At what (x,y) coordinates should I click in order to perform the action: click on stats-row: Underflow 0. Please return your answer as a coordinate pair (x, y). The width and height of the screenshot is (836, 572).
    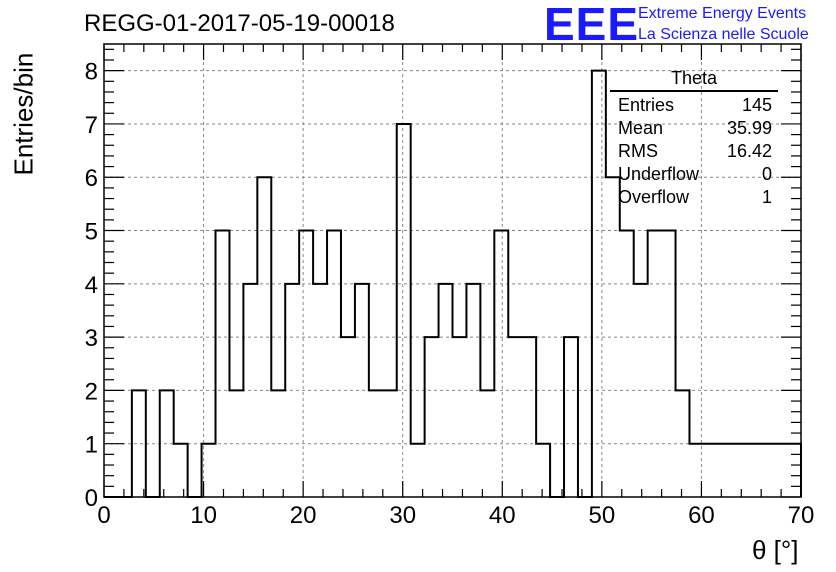
    Looking at the image, I should click on (694, 174).